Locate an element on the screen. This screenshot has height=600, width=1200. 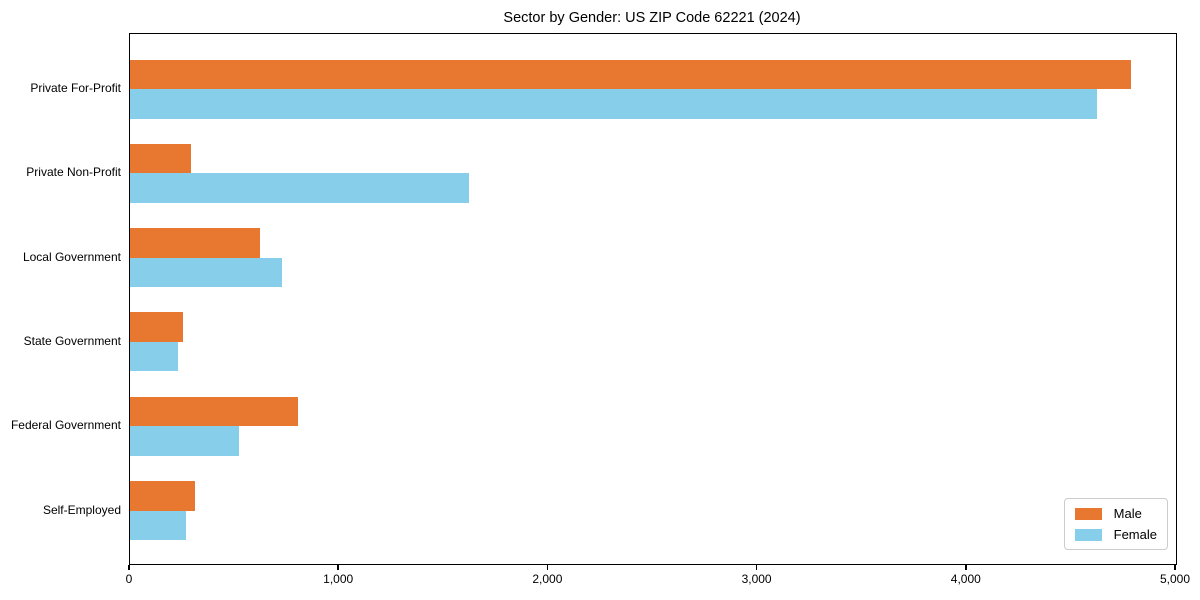
x-tick-label-0: 0 is located at coordinates (129, 579).